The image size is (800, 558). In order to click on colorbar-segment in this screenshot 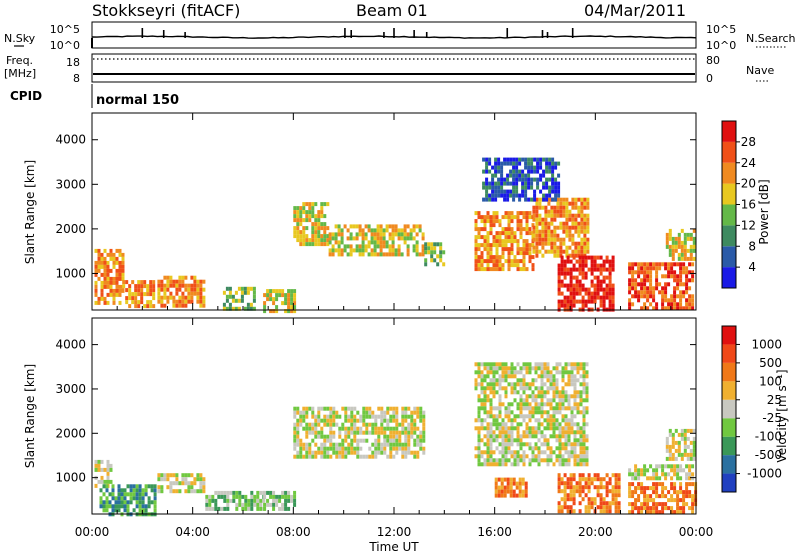, I will do `click(729, 372)`.